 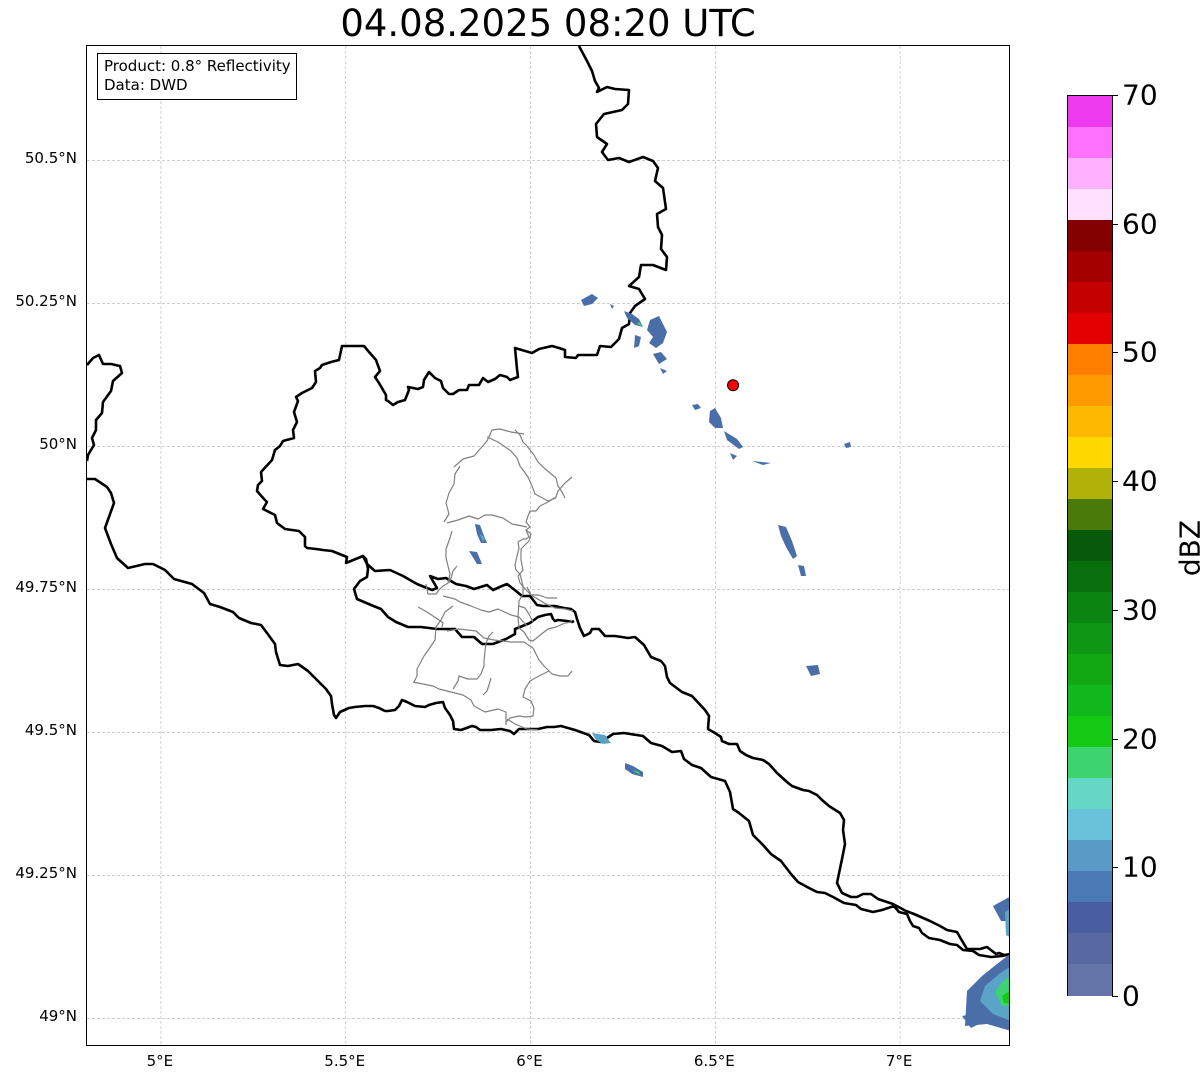 I want to click on map-title: 04.08.2025 08:20 UTC, so click(x=548, y=23).